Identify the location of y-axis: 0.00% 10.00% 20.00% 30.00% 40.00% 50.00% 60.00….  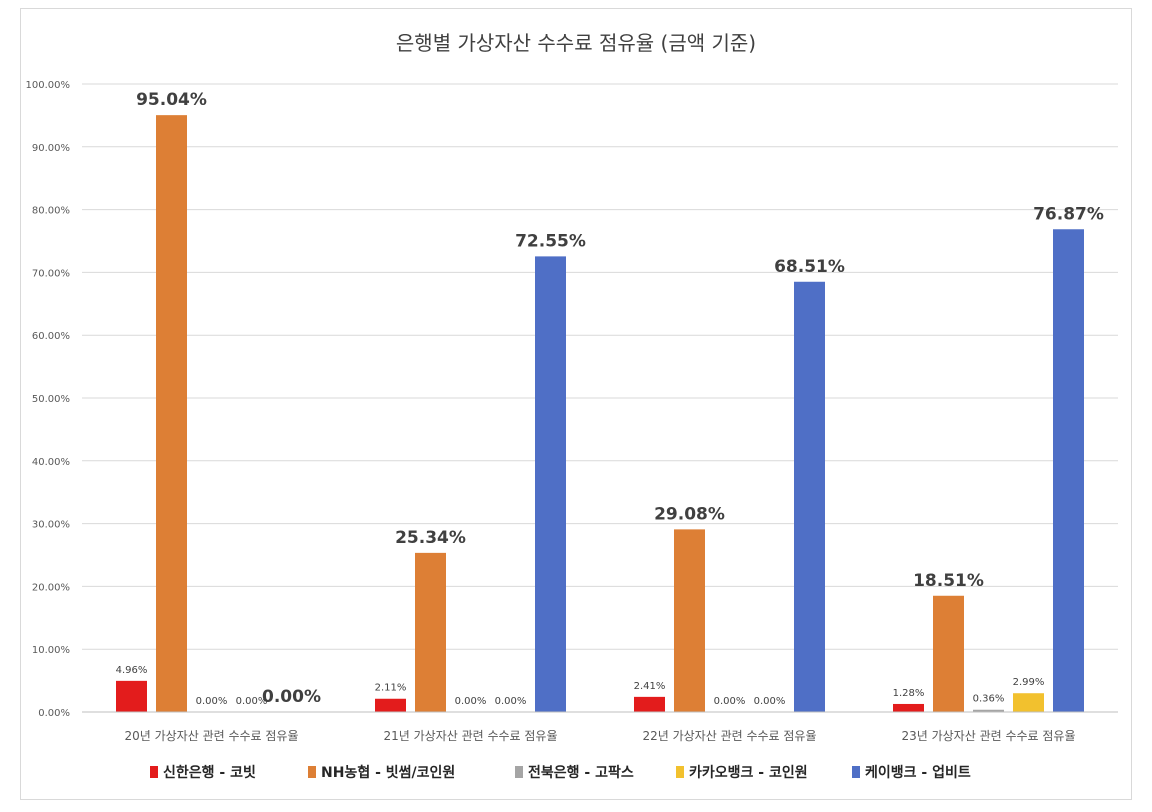
(48, 399).